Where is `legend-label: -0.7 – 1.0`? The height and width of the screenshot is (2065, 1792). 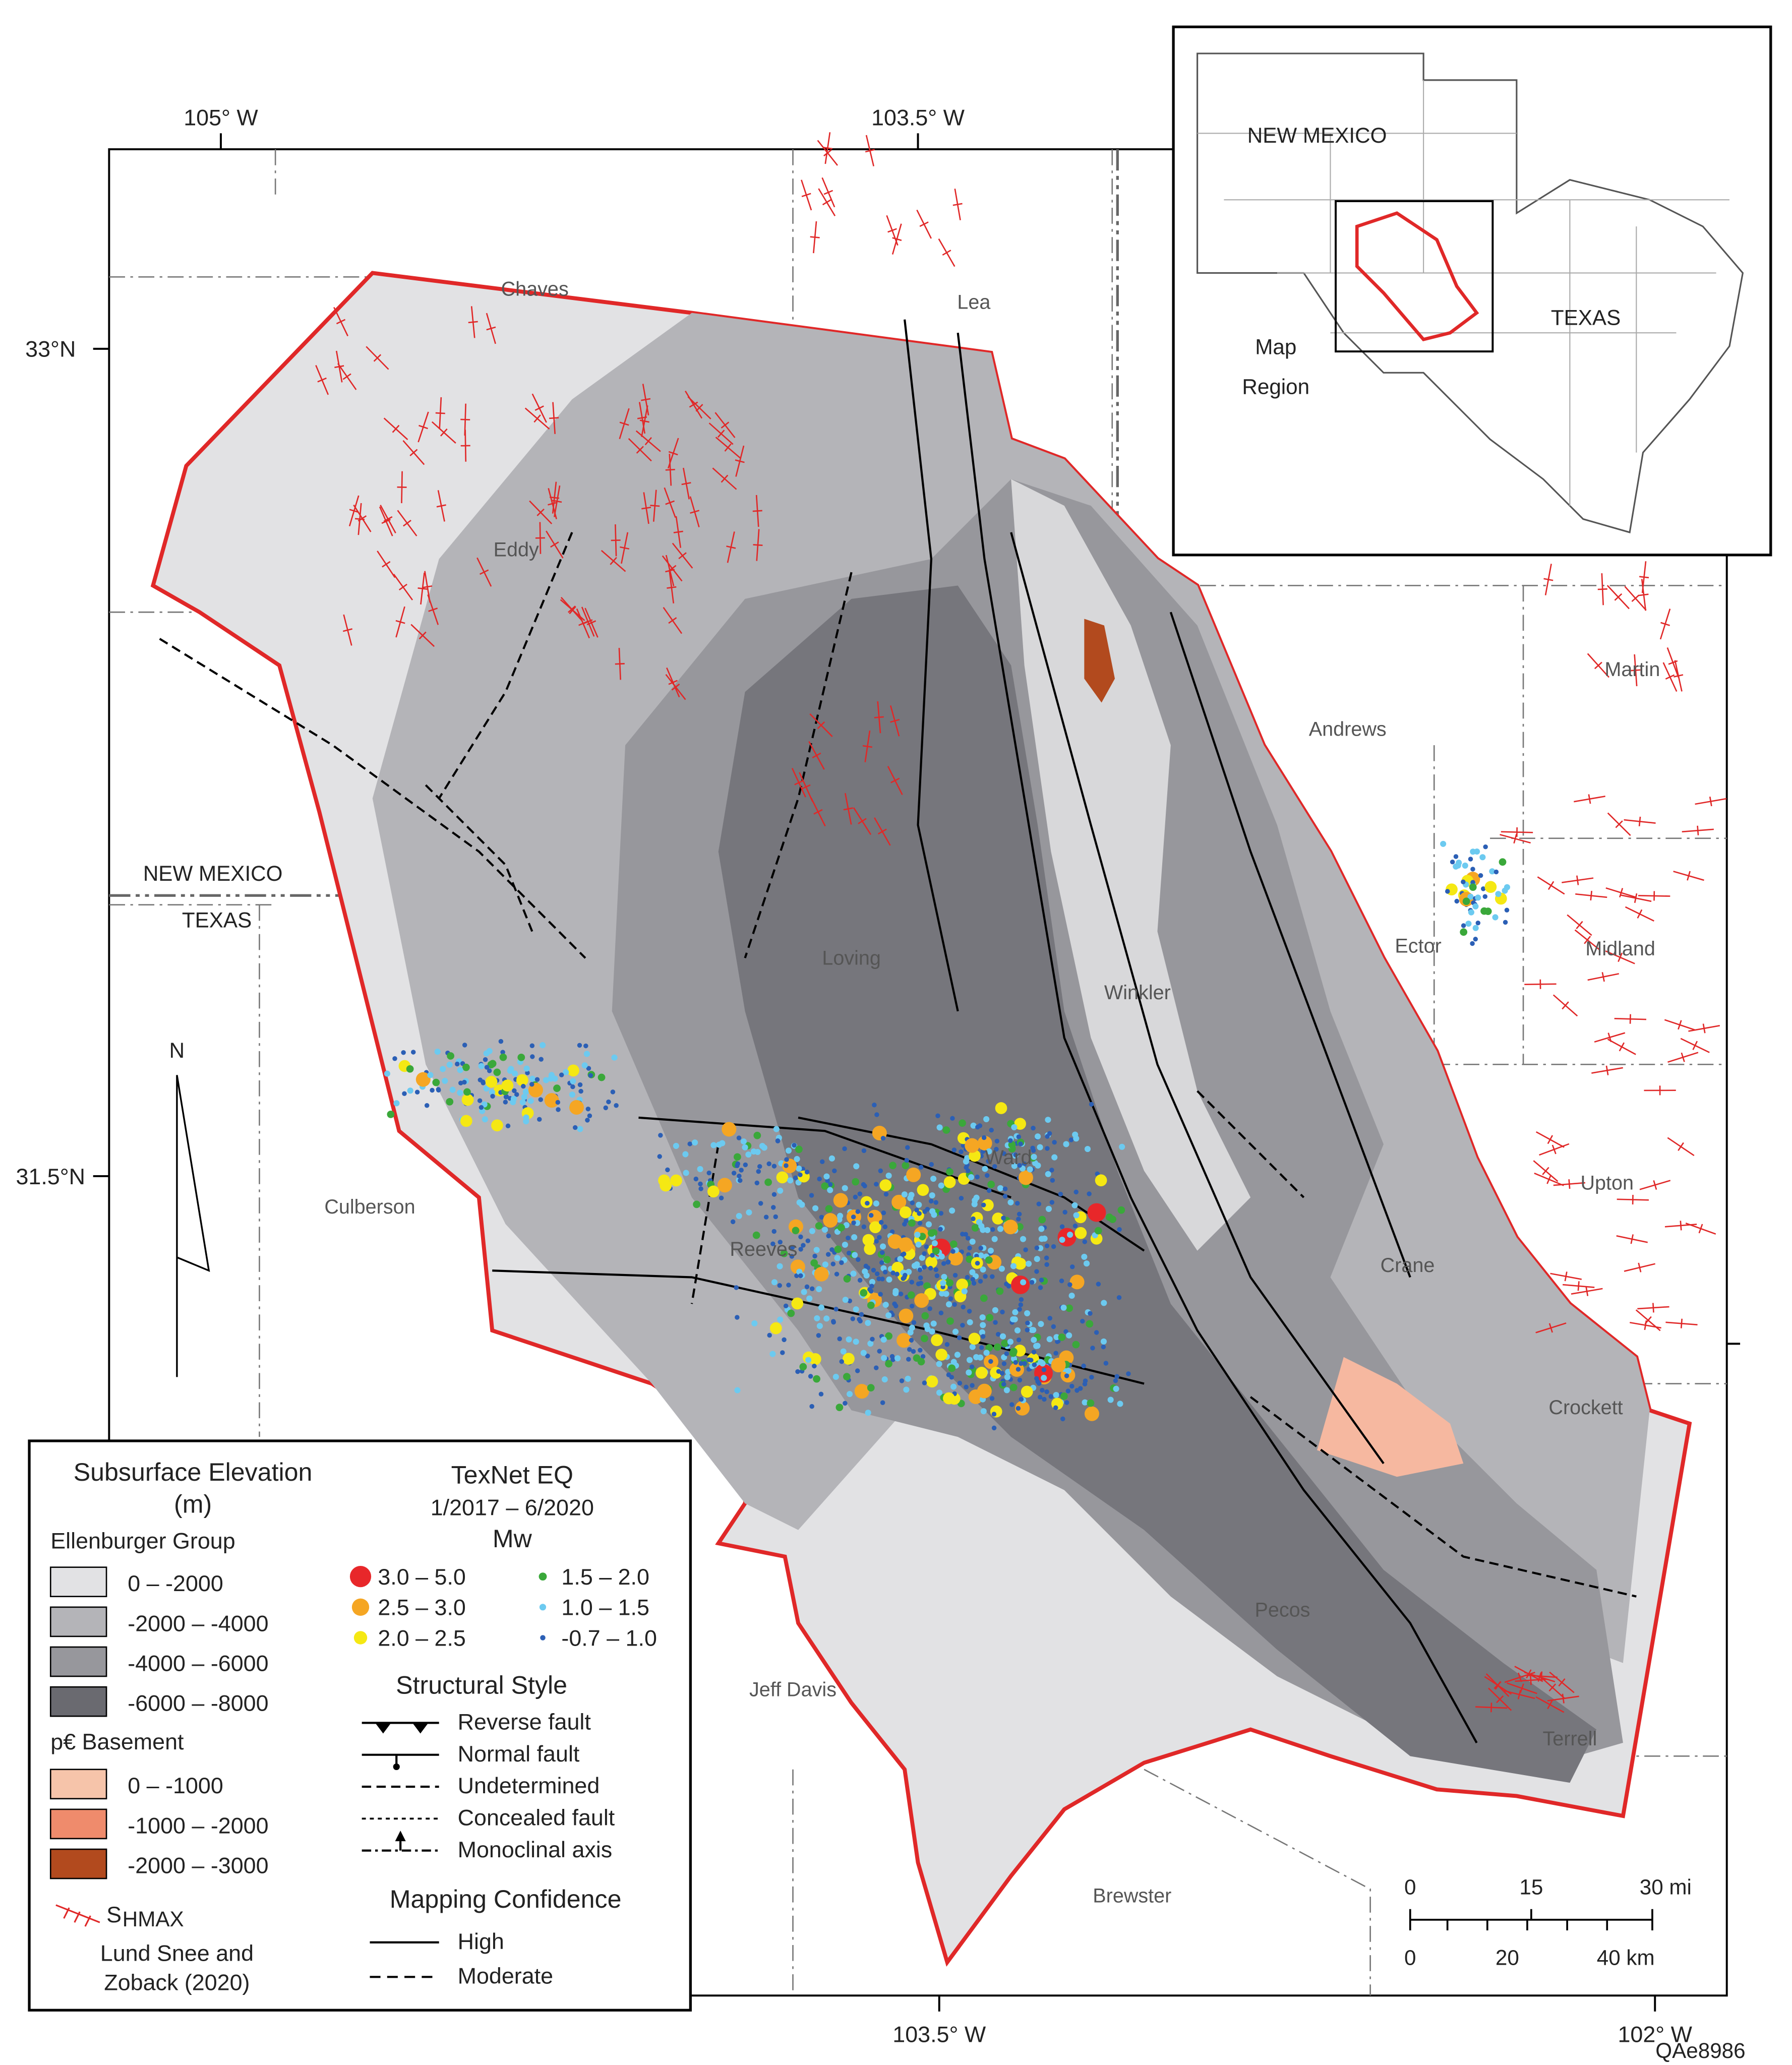 legend-label: -0.7 – 1.0 is located at coordinates (608, 1638).